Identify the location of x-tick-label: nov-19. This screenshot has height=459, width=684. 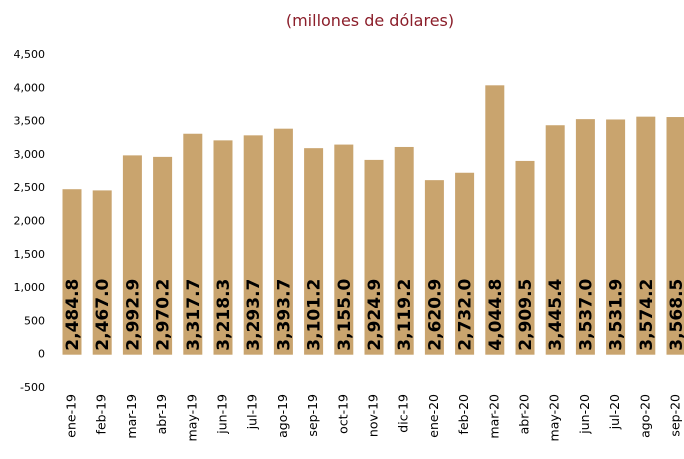
(373, 415).